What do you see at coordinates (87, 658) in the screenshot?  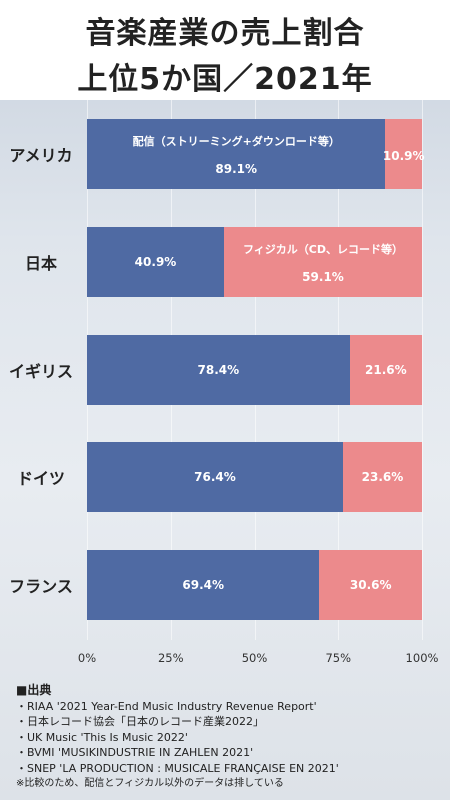 I see `x-tick-label: 0%` at bounding box center [87, 658].